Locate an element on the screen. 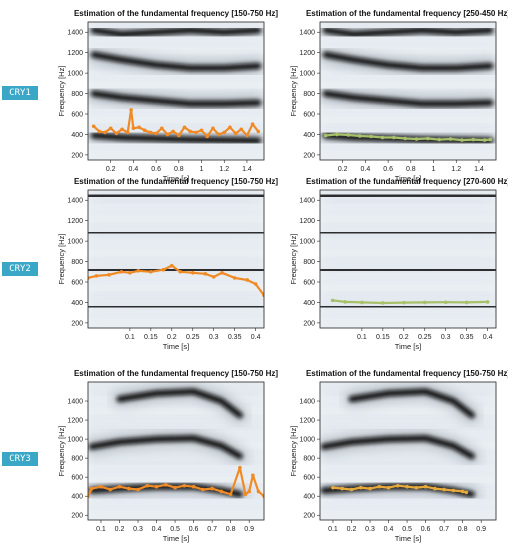 The width and height of the screenshot is (508, 550). x-axis-label: Time [s] is located at coordinates (408, 538).